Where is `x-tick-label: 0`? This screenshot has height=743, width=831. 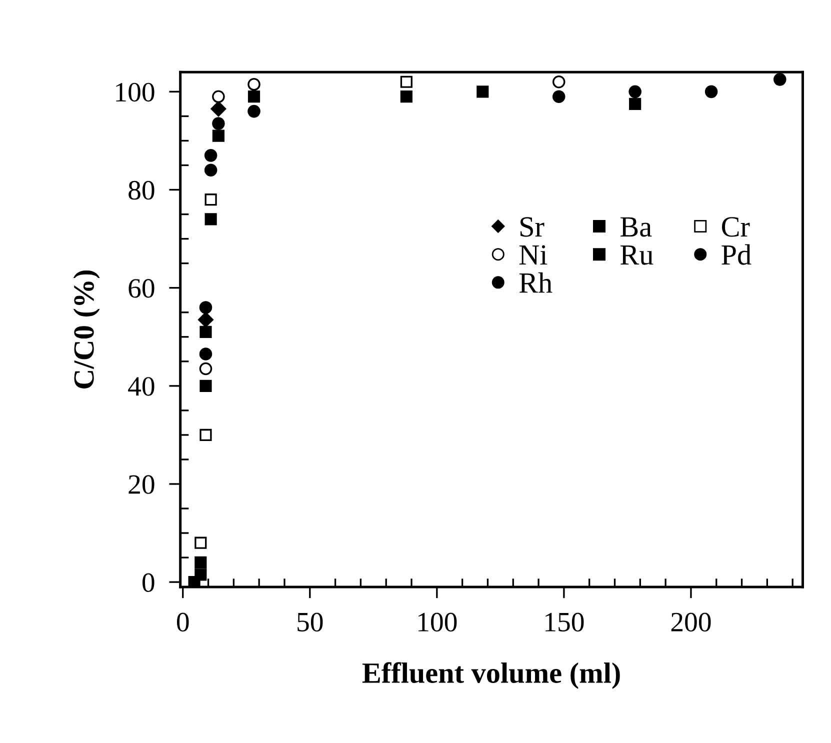
x-tick-label: 0 is located at coordinates (182, 622).